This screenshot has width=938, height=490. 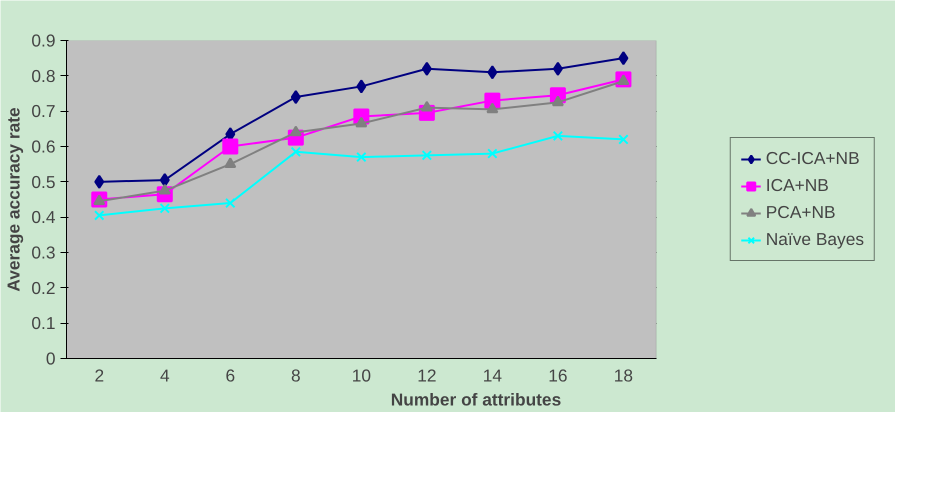 What do you see at coordinates (801, 212) in the screenshot?
I see `legend-label: PCA+NB` at bounding box center [801, 212].